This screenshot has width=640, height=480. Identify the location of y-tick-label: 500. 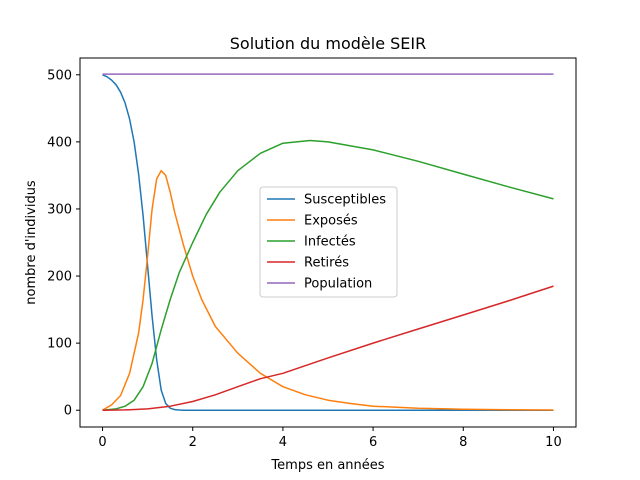
(59, 75).